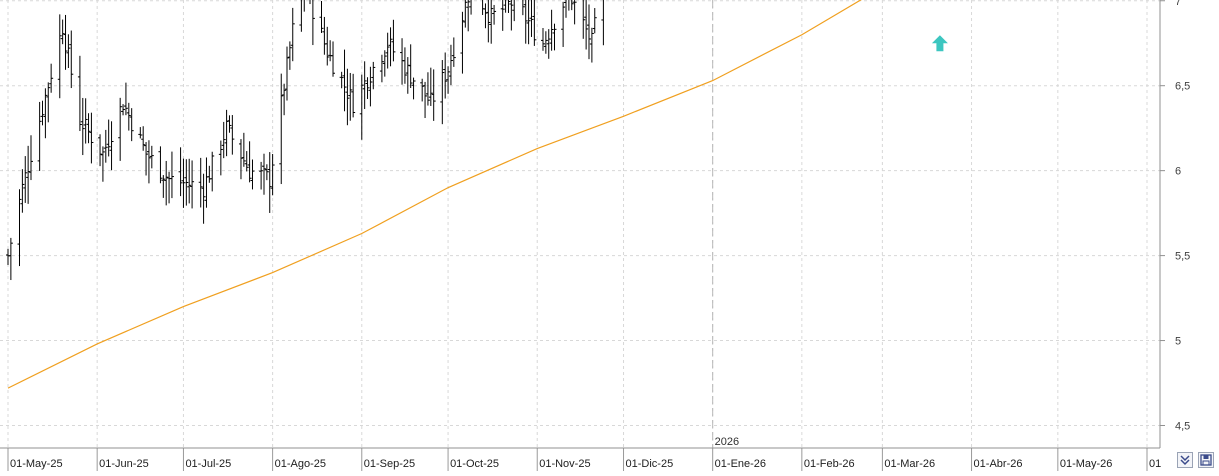  What do you see at coordinates (740, 464) in the screenshot?
I see `x-tick-label: 01-Ene-26` at bounding box center [740, 464].